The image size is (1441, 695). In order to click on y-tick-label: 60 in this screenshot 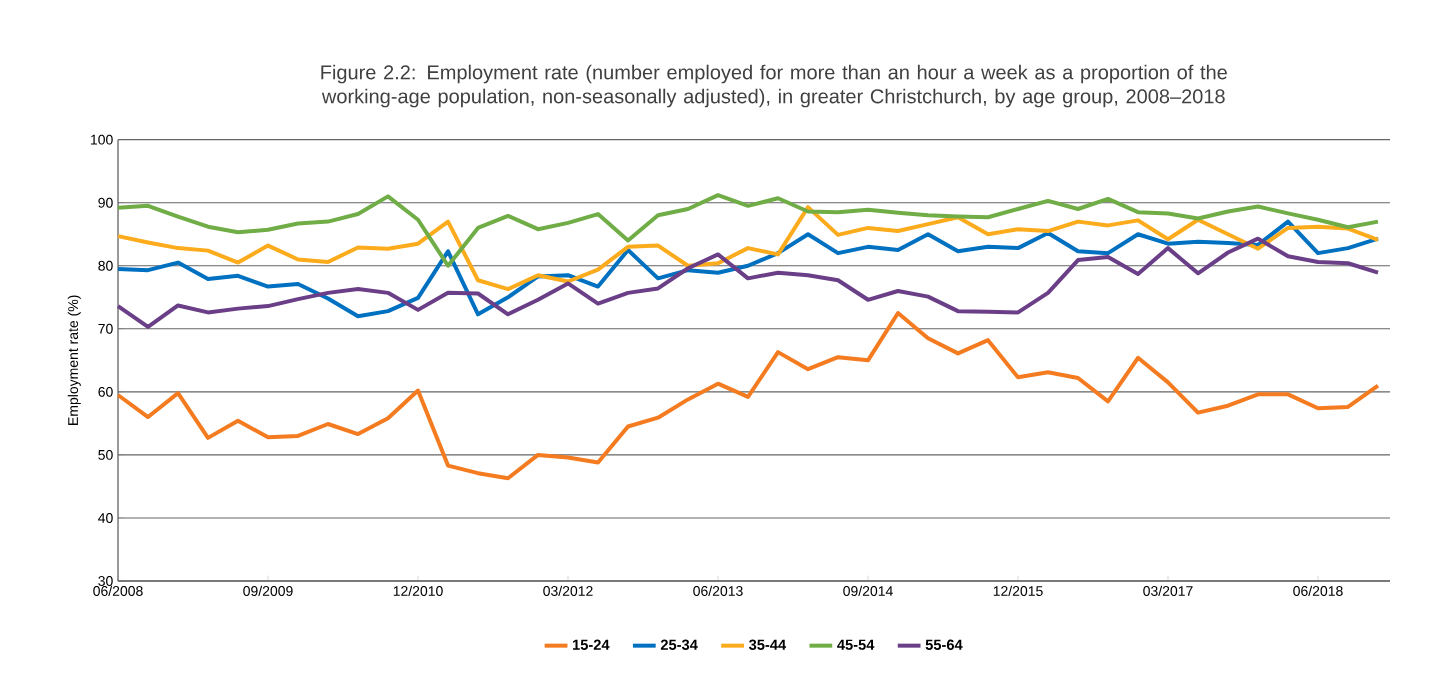, I will do `click(105, 391)`.